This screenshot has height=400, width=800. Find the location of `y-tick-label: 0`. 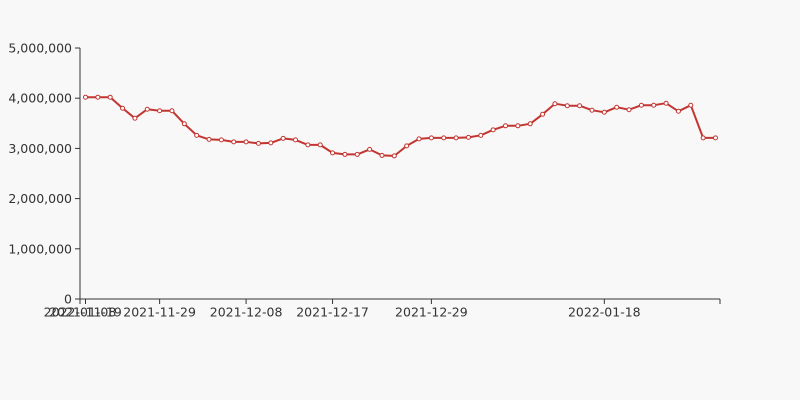

y-tick-label: 0 is located at coordinates (68, 299).